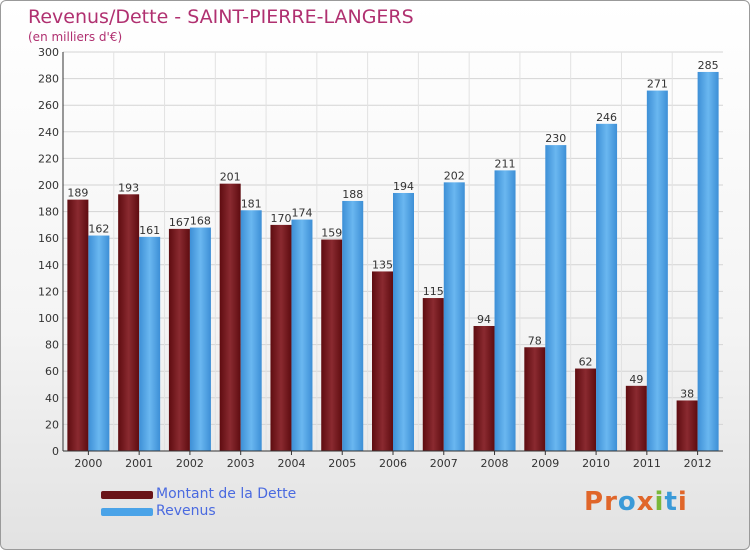  Describe the element at coordinates (48, 79) in the screenshot. I see `y-tick-label: 280` at that location.